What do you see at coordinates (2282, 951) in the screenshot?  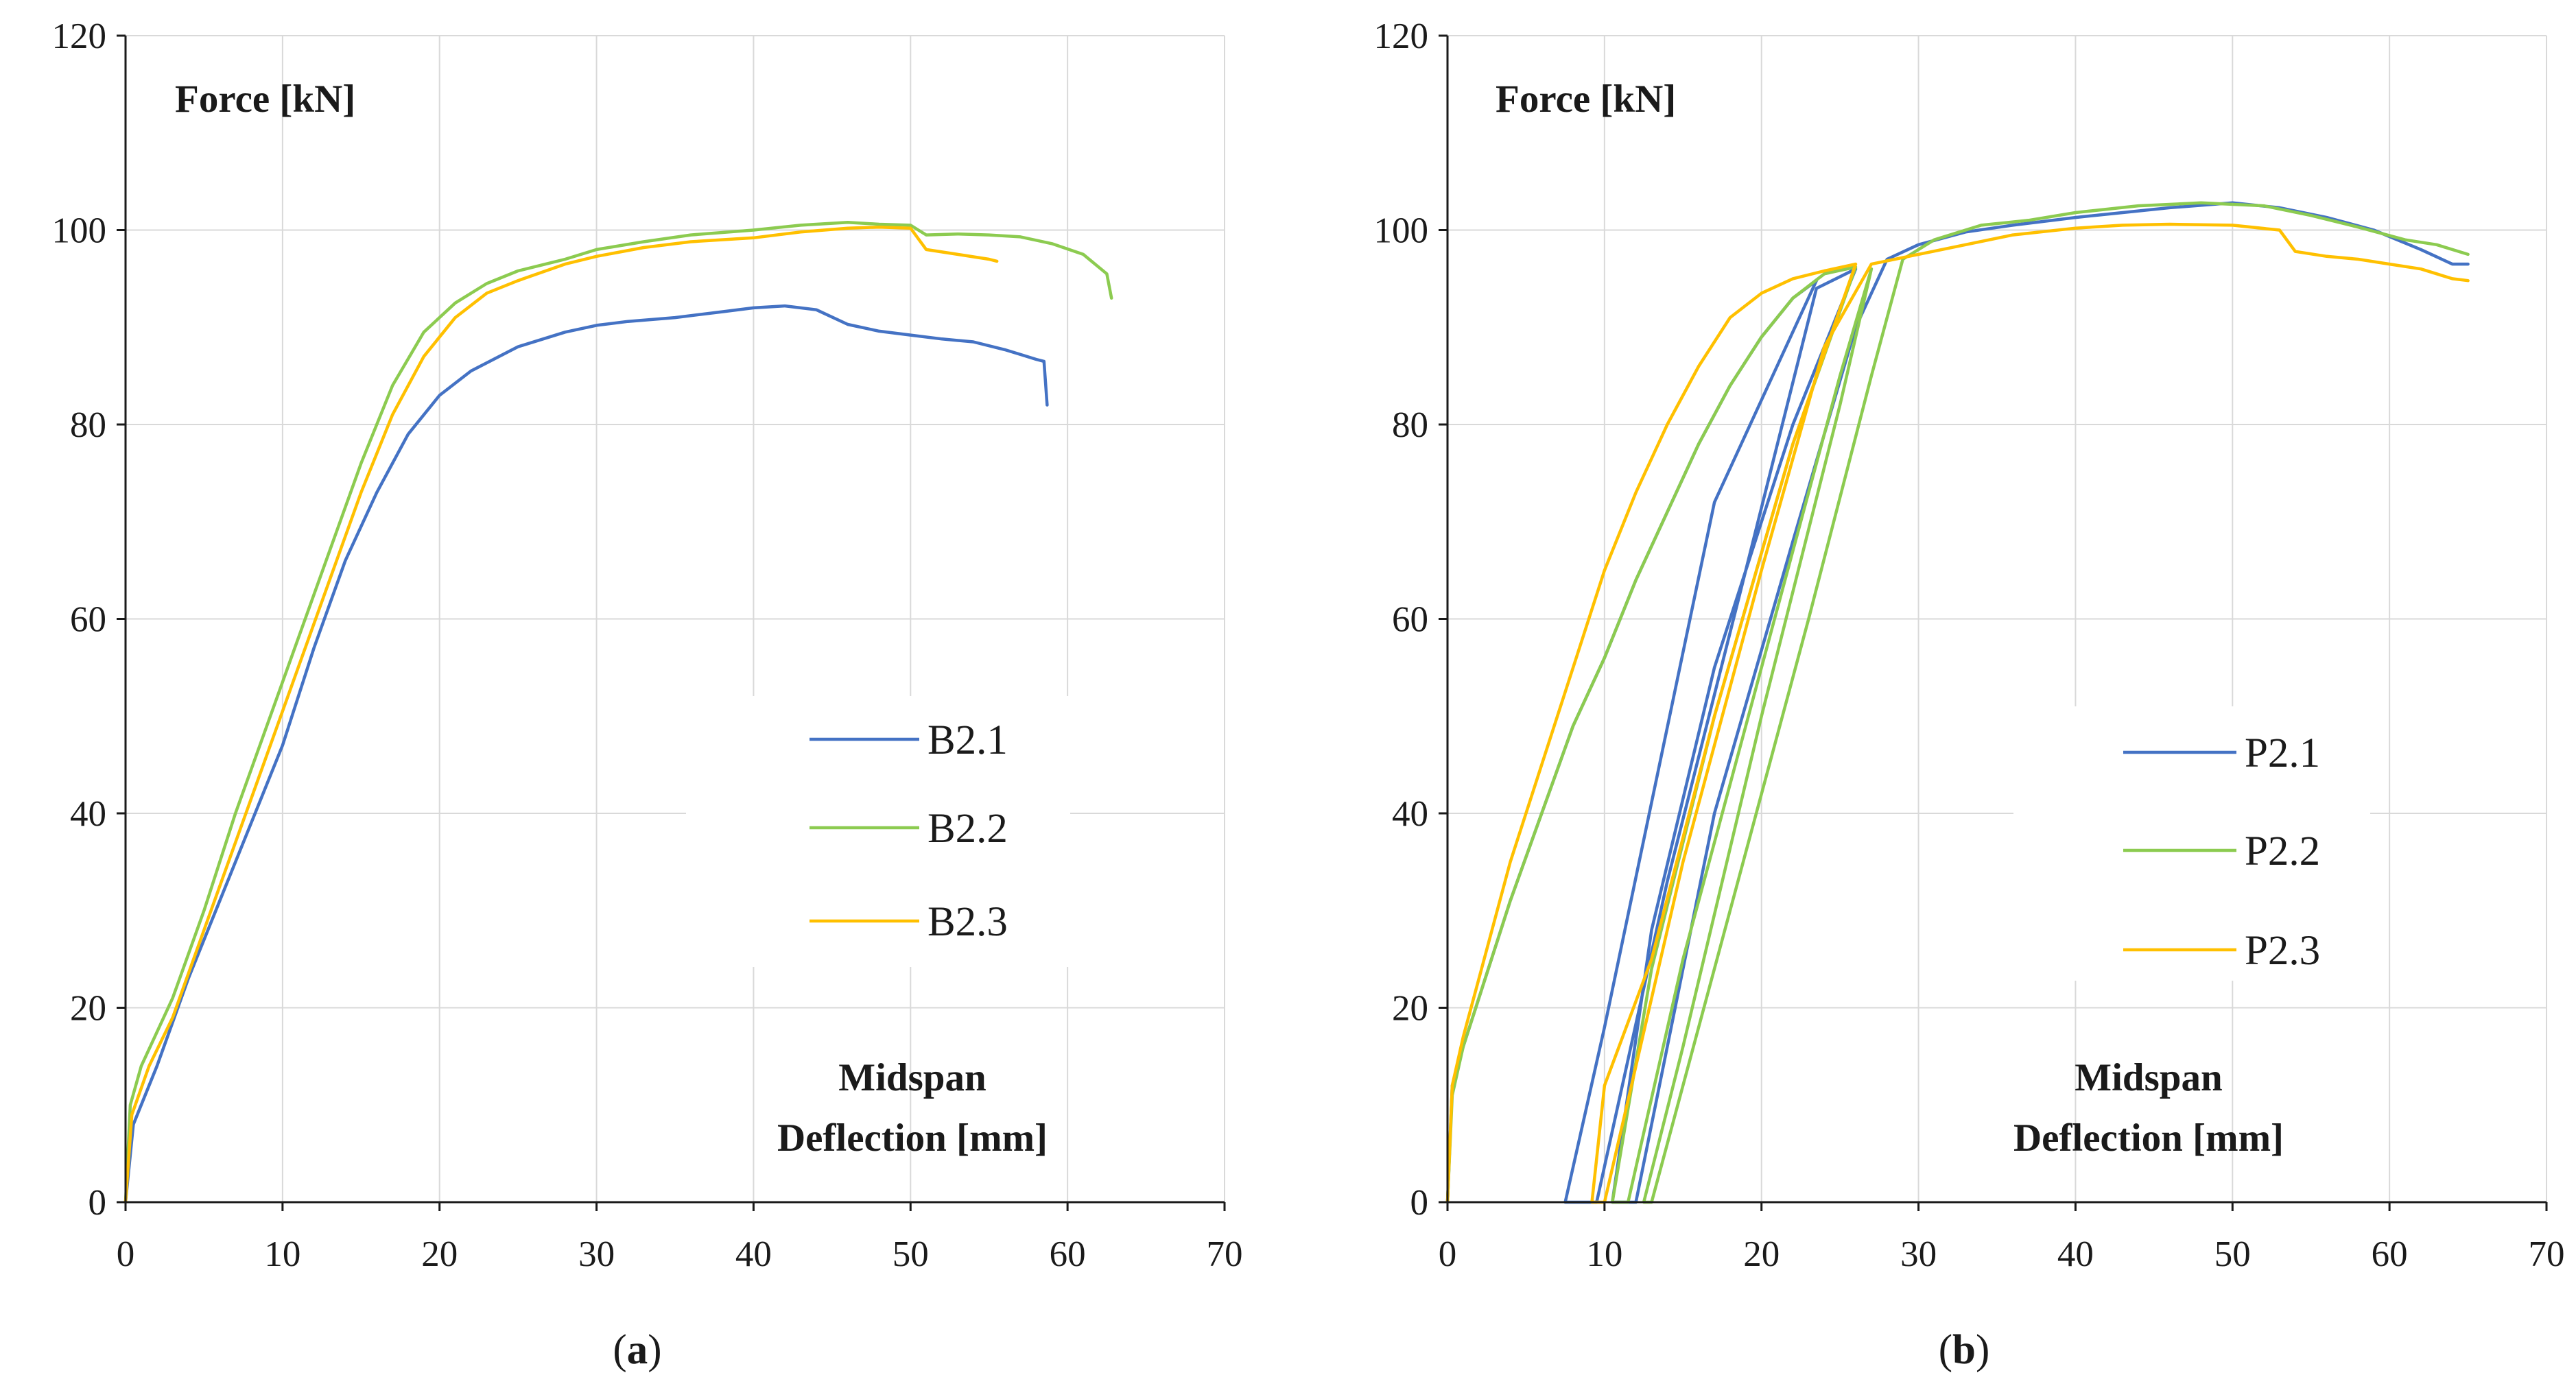 I see `legend-label: P2.3` at bounding box center [2282, 951].